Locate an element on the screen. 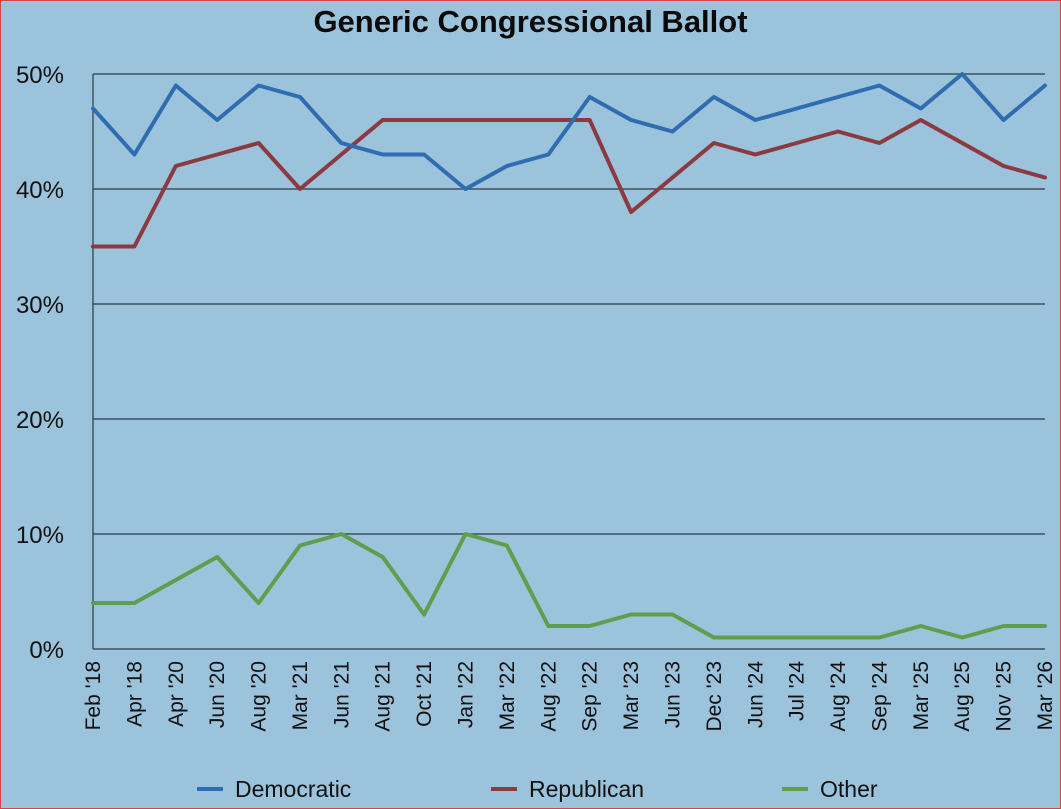 This screenshot has width=1061, height=809. legend: Democratic Republican Other is located at coordinates (537, 789).